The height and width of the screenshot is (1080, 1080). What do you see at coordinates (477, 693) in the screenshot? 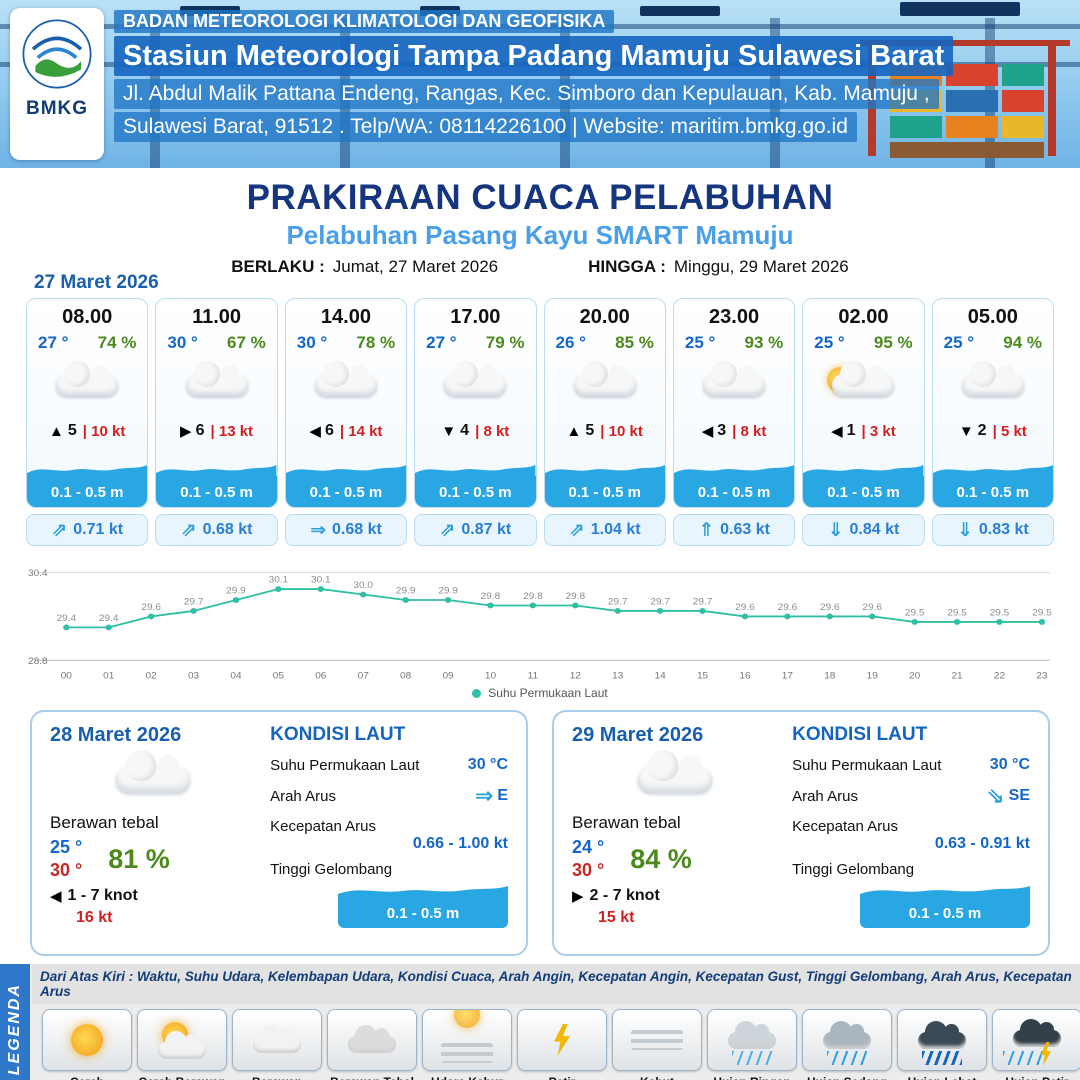
I see `chart-legend-dot` at bounding box center [477, 693].